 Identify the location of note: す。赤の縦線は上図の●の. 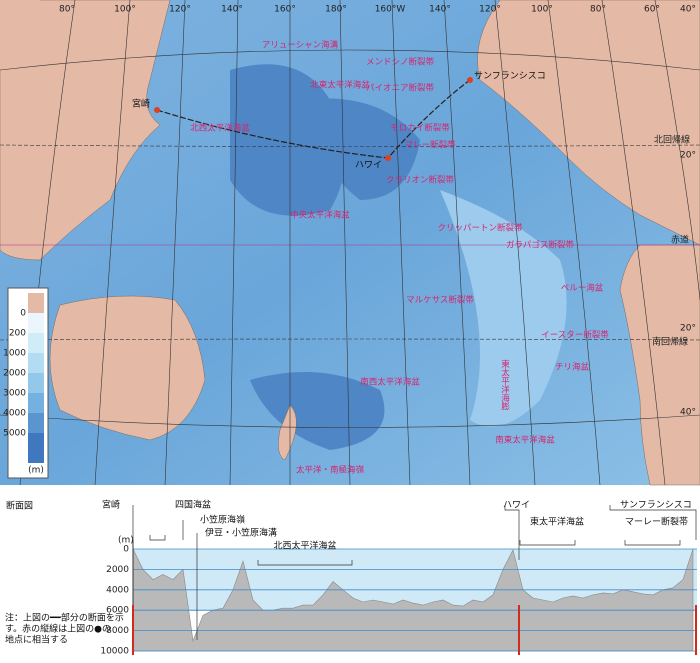
(58, 629).